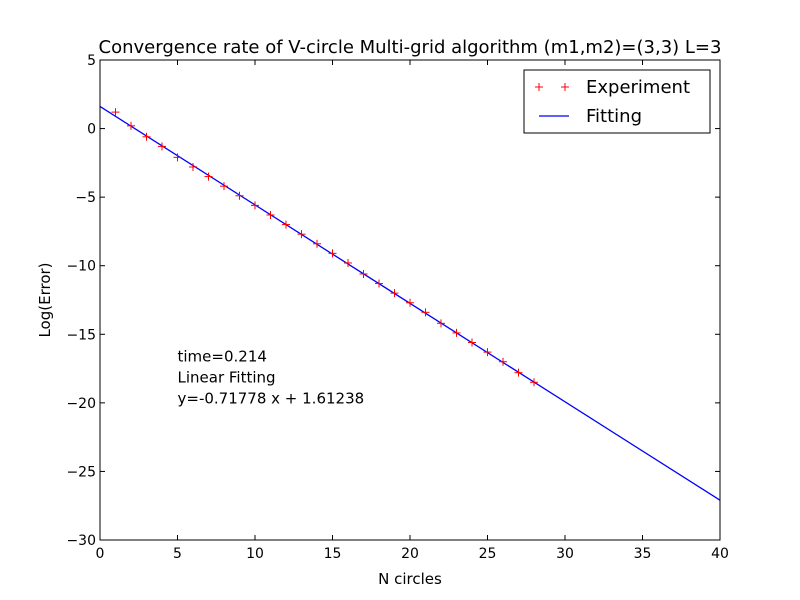 The width and height of the screenshot is (800, 600). Describe the element at coordinates (643, 554) in the screenshot. I see `x-tick-label: 35` at that location.